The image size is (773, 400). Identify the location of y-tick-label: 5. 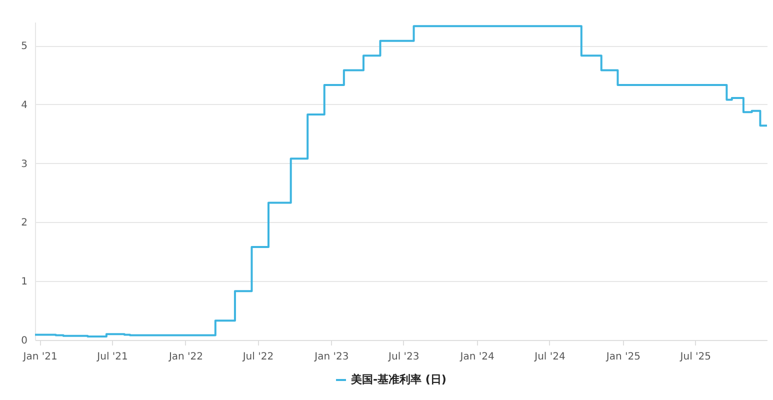
(24, 46).